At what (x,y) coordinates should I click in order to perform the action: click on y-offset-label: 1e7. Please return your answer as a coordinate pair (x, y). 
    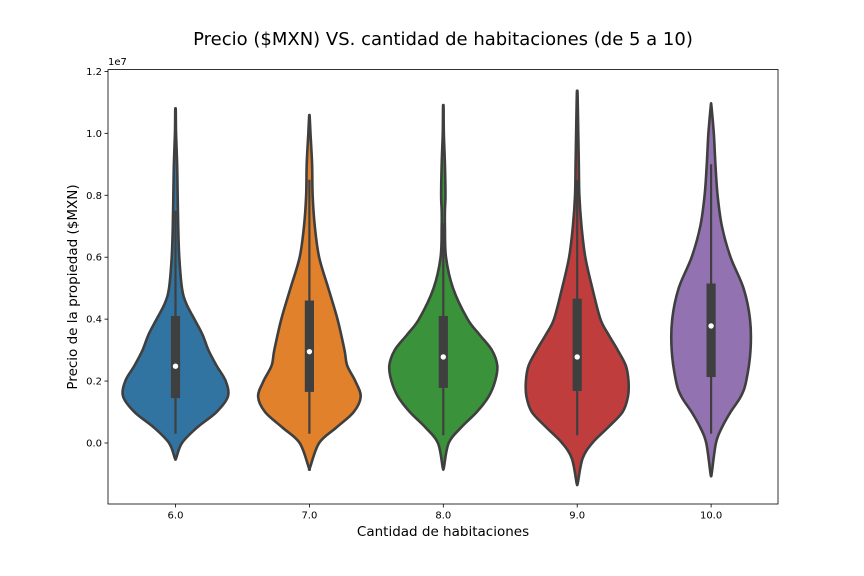
    Looking at the image, I should click on (117, 62).